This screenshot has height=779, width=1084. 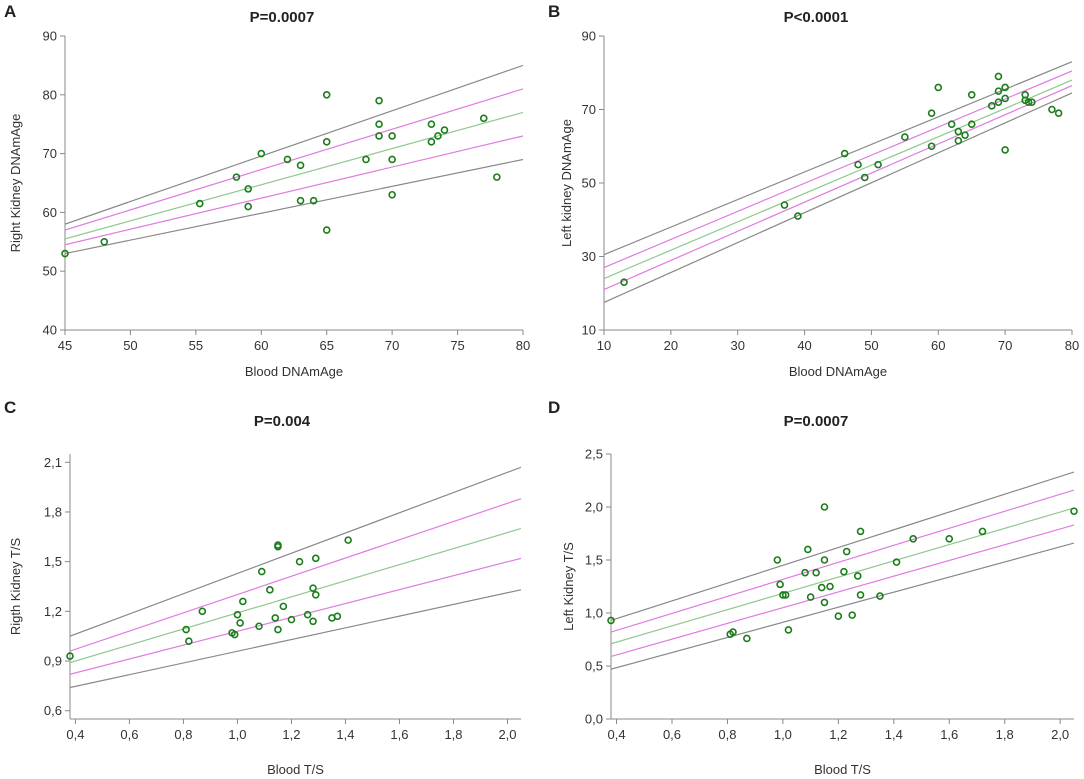 I want to click on line-lower-mean, so click(x=295, y=616).